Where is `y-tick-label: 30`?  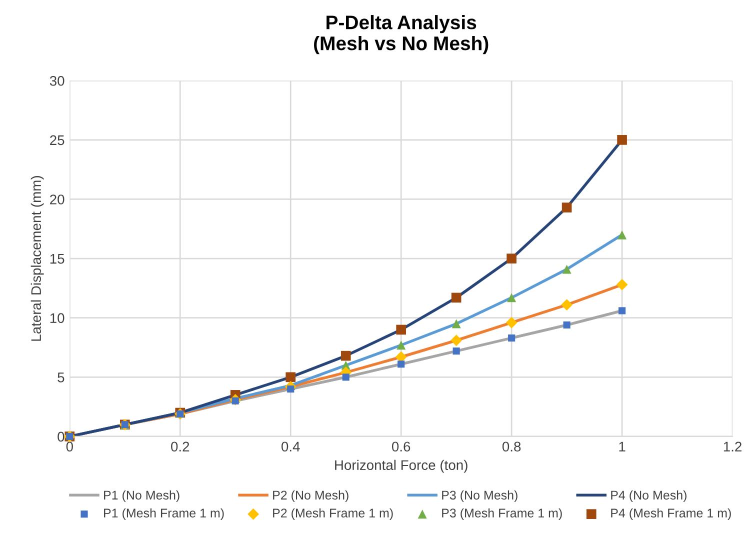
y-tick-label: 30 is located at coordinates (57, 81).